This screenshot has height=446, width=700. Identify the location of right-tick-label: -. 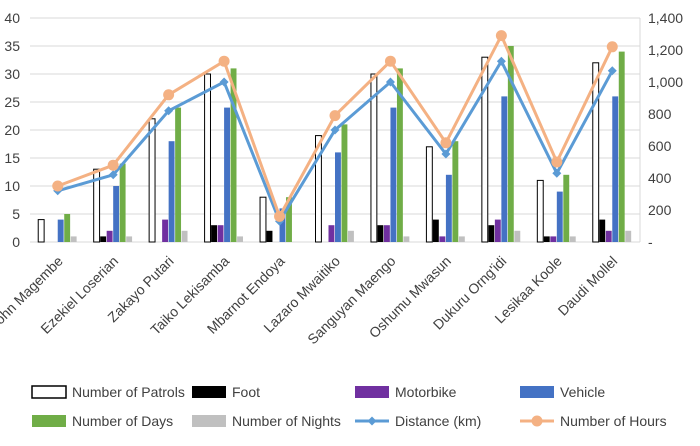
(650, 242).